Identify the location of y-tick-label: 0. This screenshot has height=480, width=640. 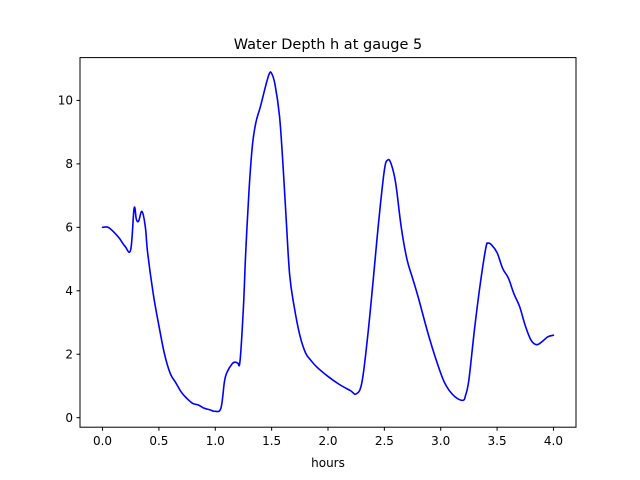
(69, 418).